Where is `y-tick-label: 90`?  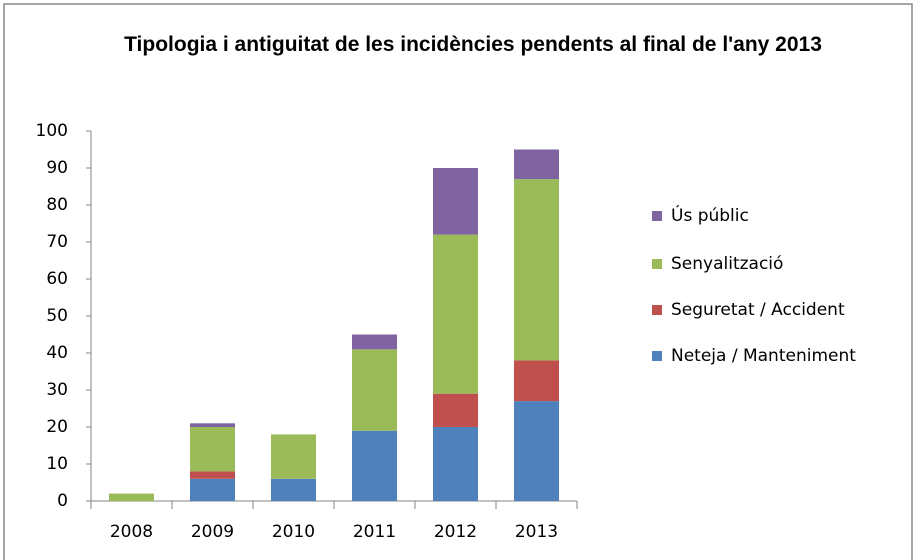 y-tick-label: 90 is located at coordinates (57, 168).